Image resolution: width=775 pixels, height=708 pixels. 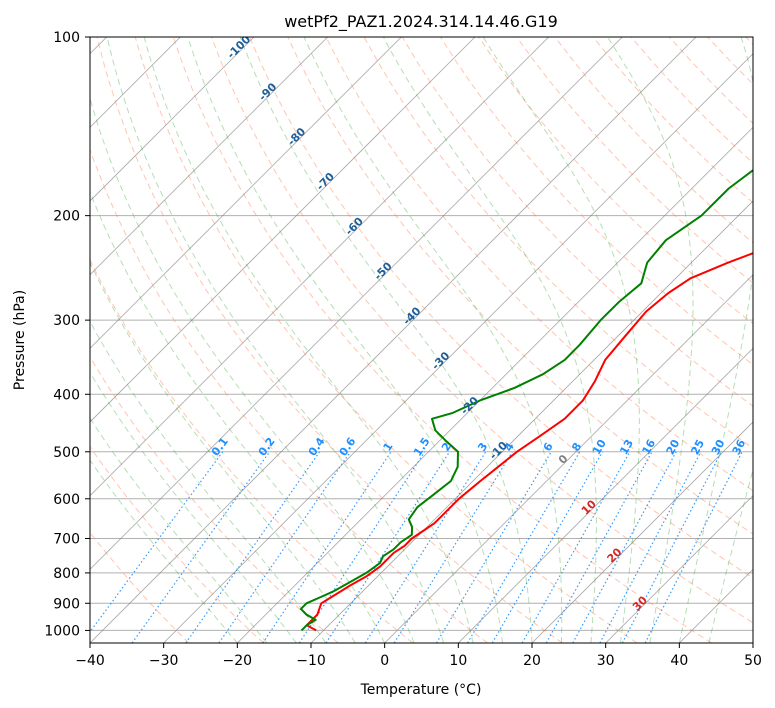 I want to click on y-tick-label: 200, so click(x=66, y=217).